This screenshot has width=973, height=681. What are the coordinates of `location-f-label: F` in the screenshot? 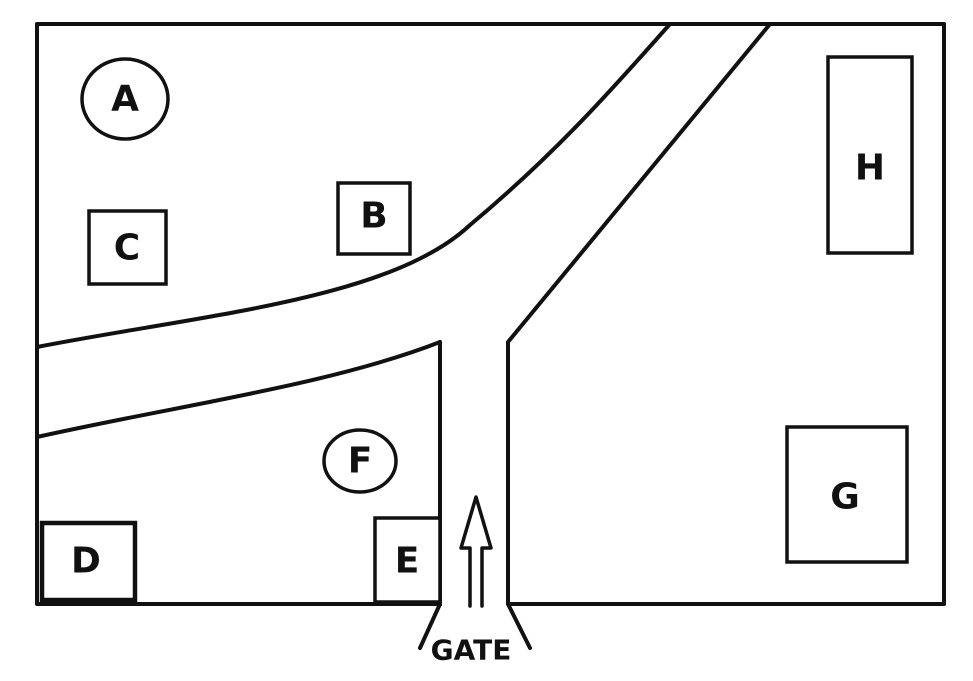 It's located at (360, 461).